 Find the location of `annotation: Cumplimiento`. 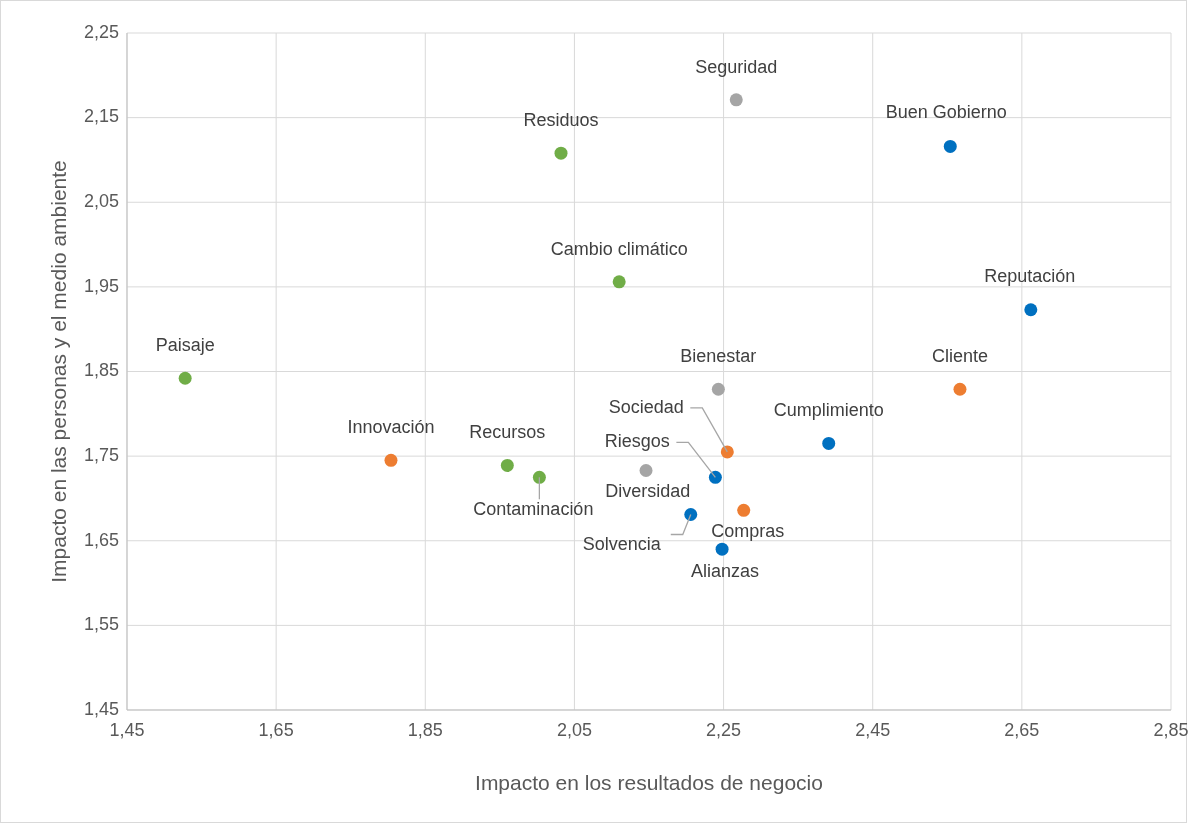

annotation: Cumplimiento is located at coordinates (828, 410).